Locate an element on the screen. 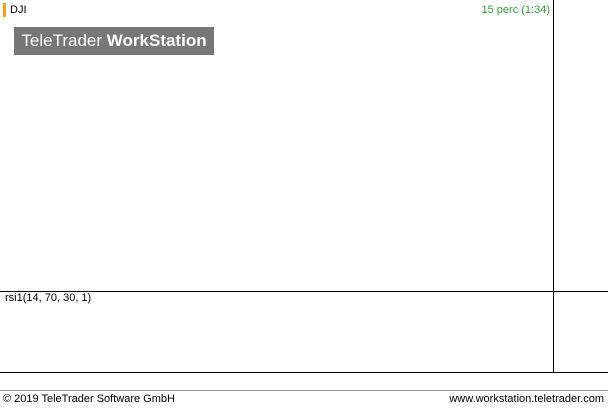 The width and height of the screenshot is (608, 408). watermark: TeleTrader WorkStation is located at coordinates (113, 40).